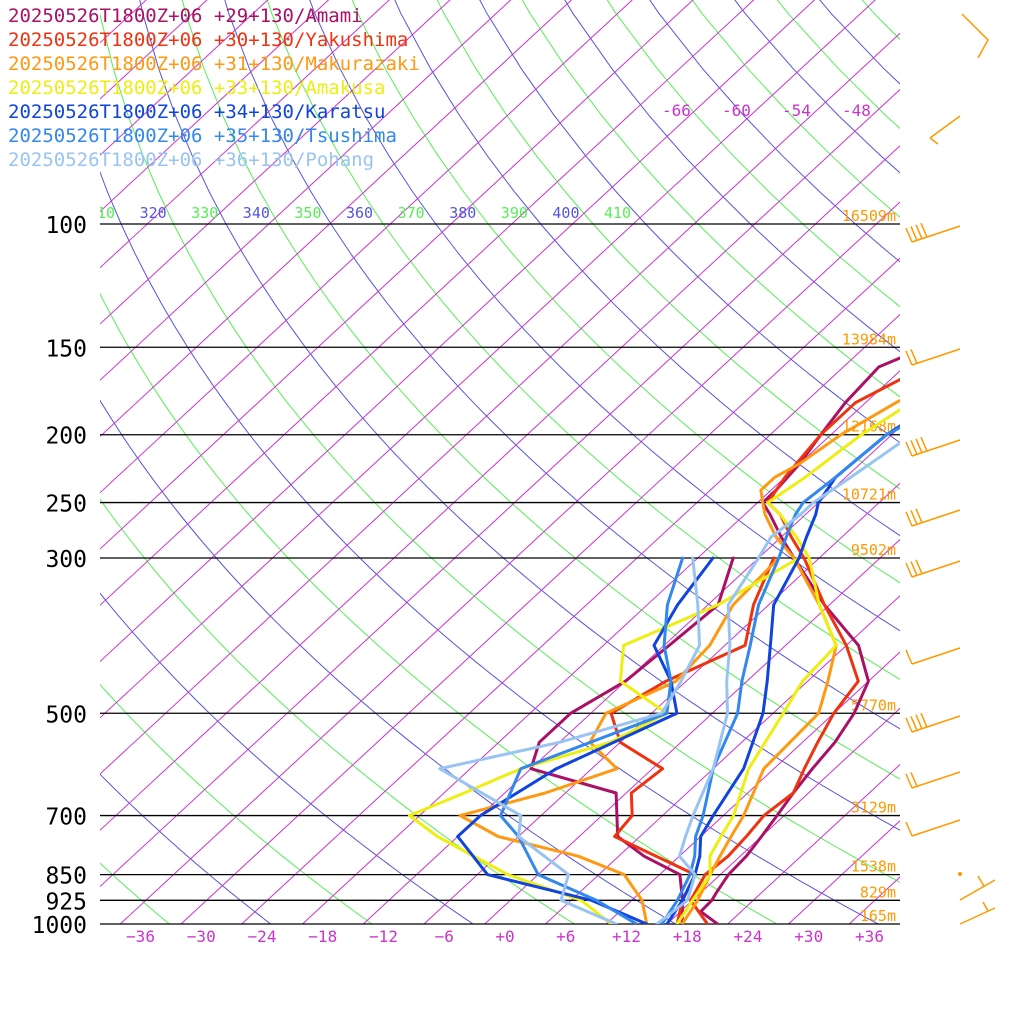  What do you see at coordinates (66, 818) in the screenshot?
I see `pressure-tick-label: 700` at bounding box center [66, 818].